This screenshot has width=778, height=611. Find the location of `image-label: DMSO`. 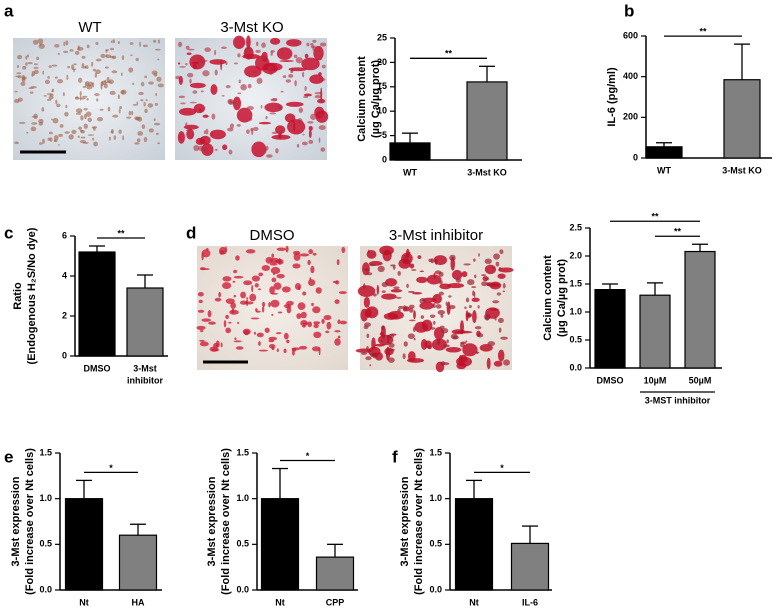

image-label: DMSO is located at coordinates (272, 235).